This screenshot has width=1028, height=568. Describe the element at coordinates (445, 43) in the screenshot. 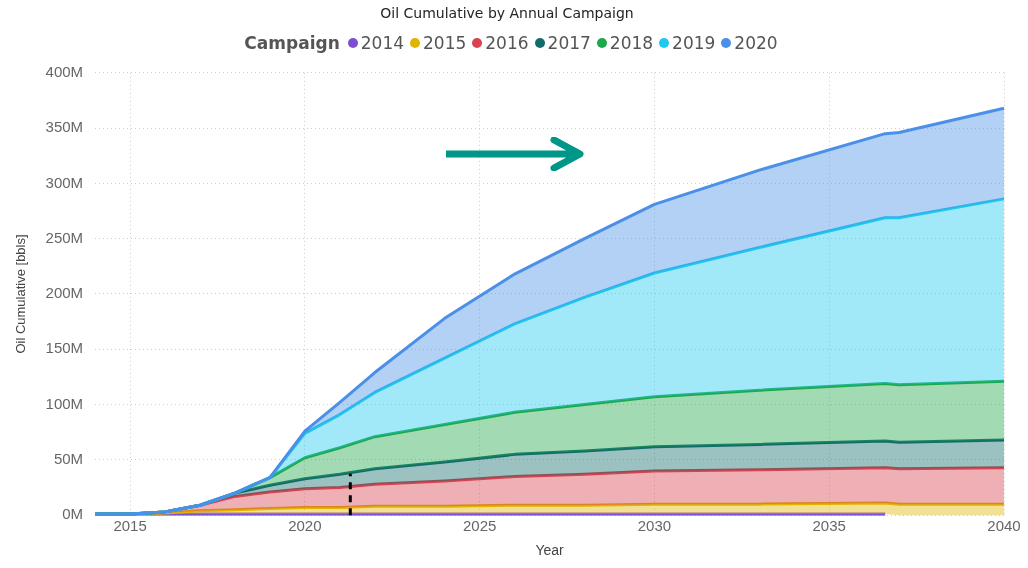

I see `legend-label: 2015` at that location.